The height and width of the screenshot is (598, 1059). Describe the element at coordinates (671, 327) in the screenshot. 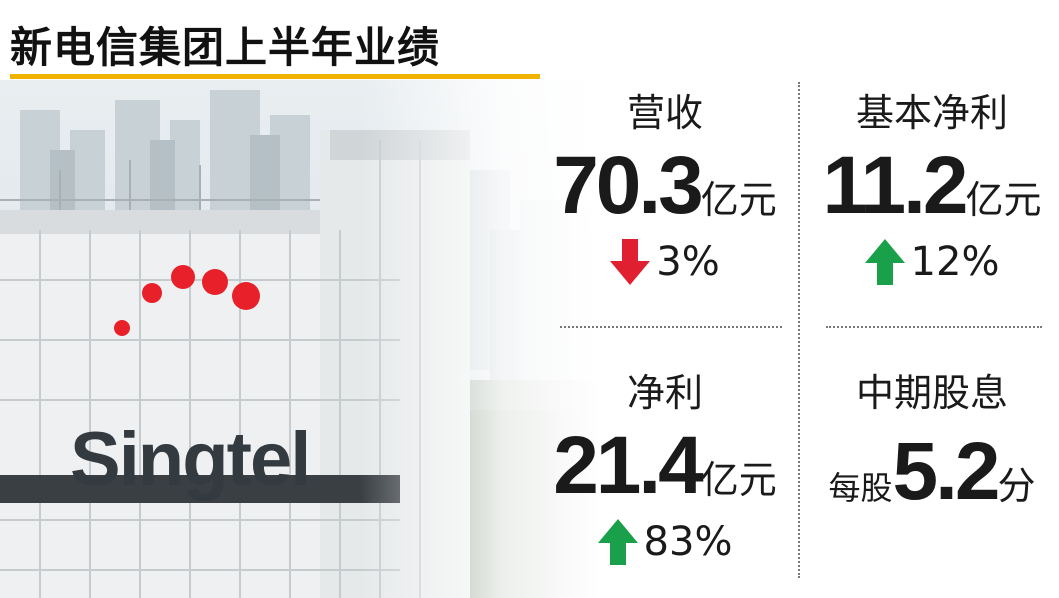

I see `horizontal-divider-left` at that location.